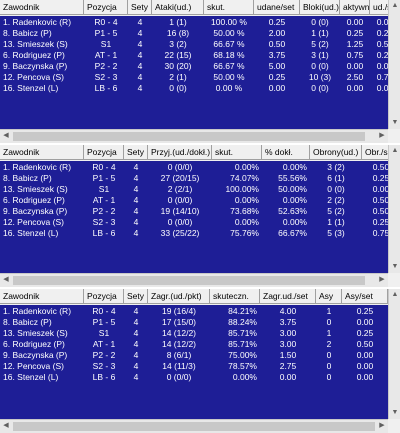  What do you see at coordinates (179, 344) in the screenshot?
I see `table-cell: 14 (12/2)` at bounding box center [179, 344].